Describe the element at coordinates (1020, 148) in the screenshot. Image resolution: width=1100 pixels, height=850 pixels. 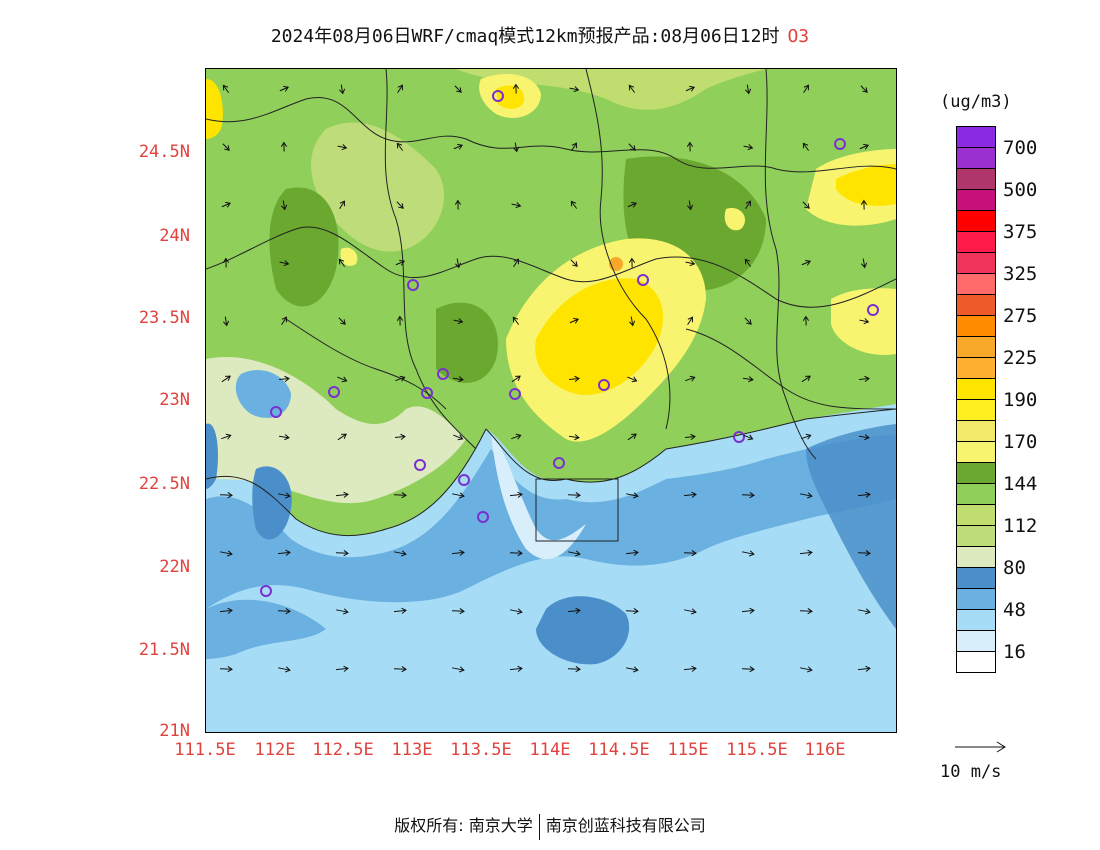
I see `colorbar-label: 700` at that location.